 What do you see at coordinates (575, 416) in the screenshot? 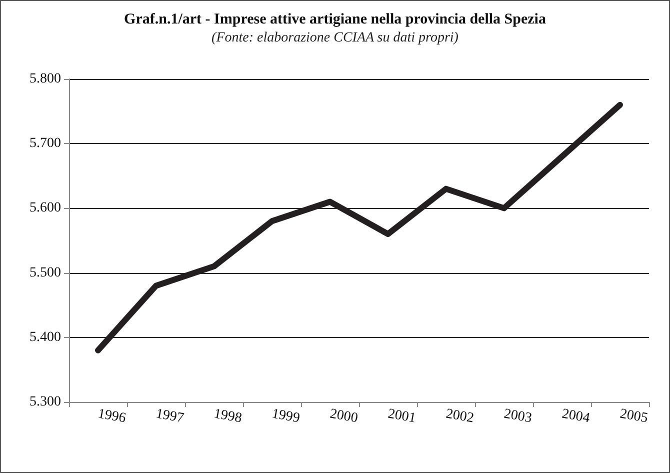
I see `x-tick-label: 2004` at bounding box center [575, 416].